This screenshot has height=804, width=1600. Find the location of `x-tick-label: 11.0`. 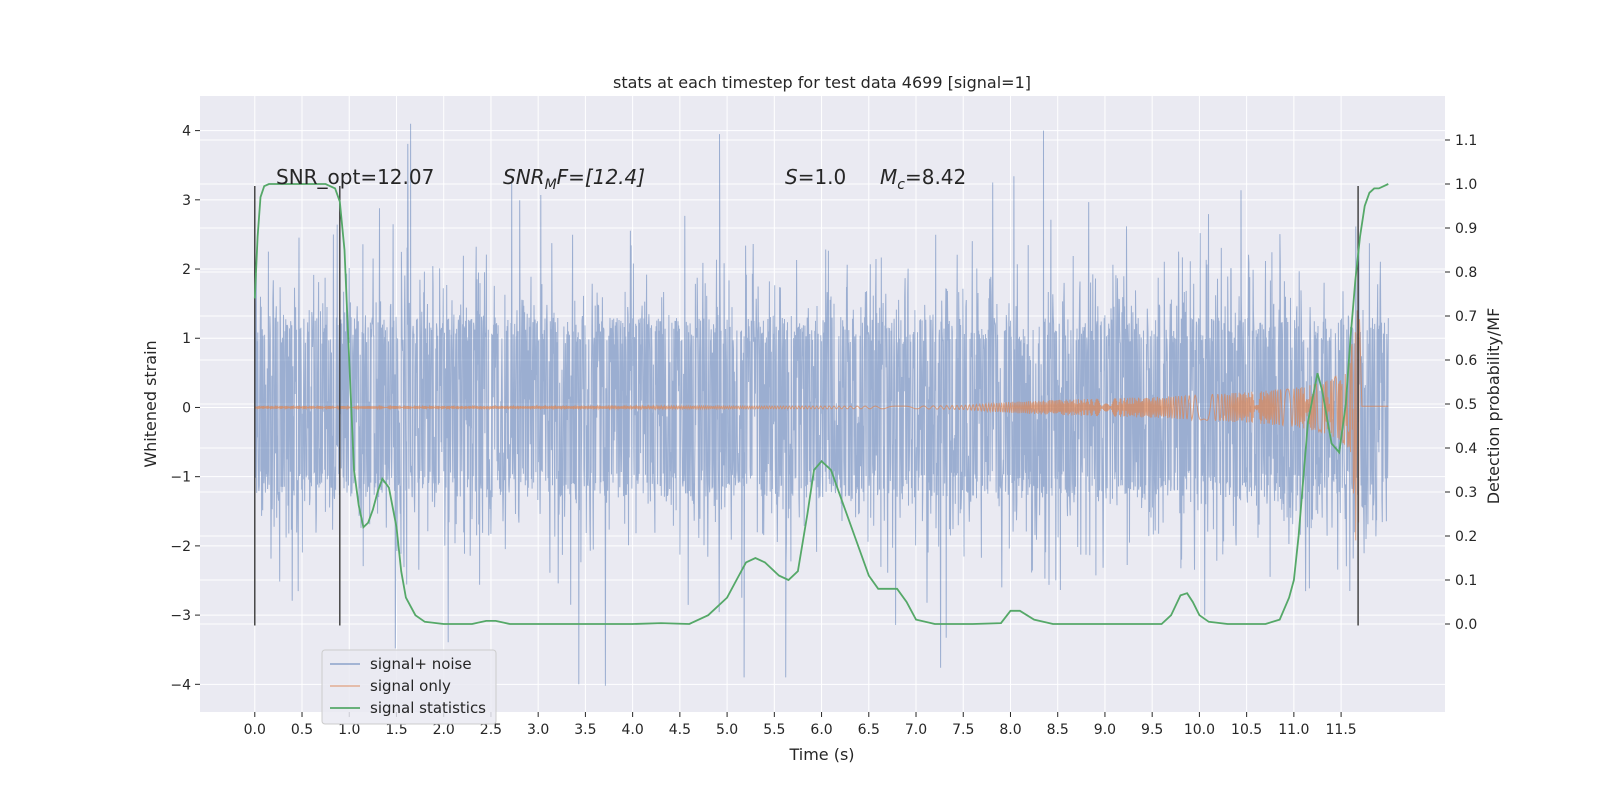

x-tick-label: 11.0 is located at coordinates (1293, 730).